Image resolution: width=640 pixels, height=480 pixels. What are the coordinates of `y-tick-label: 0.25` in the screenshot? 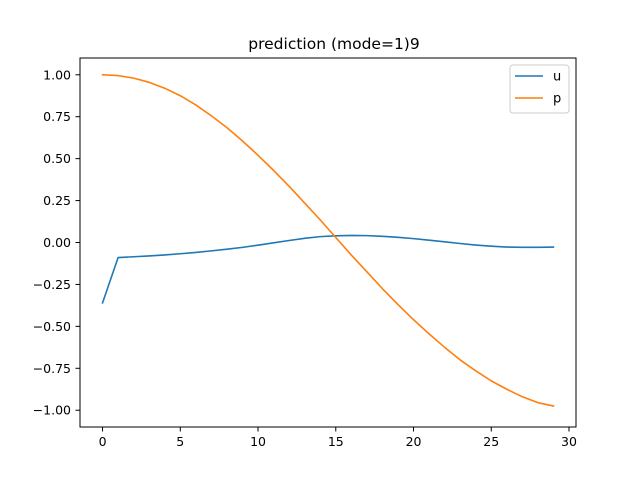 It's located at (57, 200).